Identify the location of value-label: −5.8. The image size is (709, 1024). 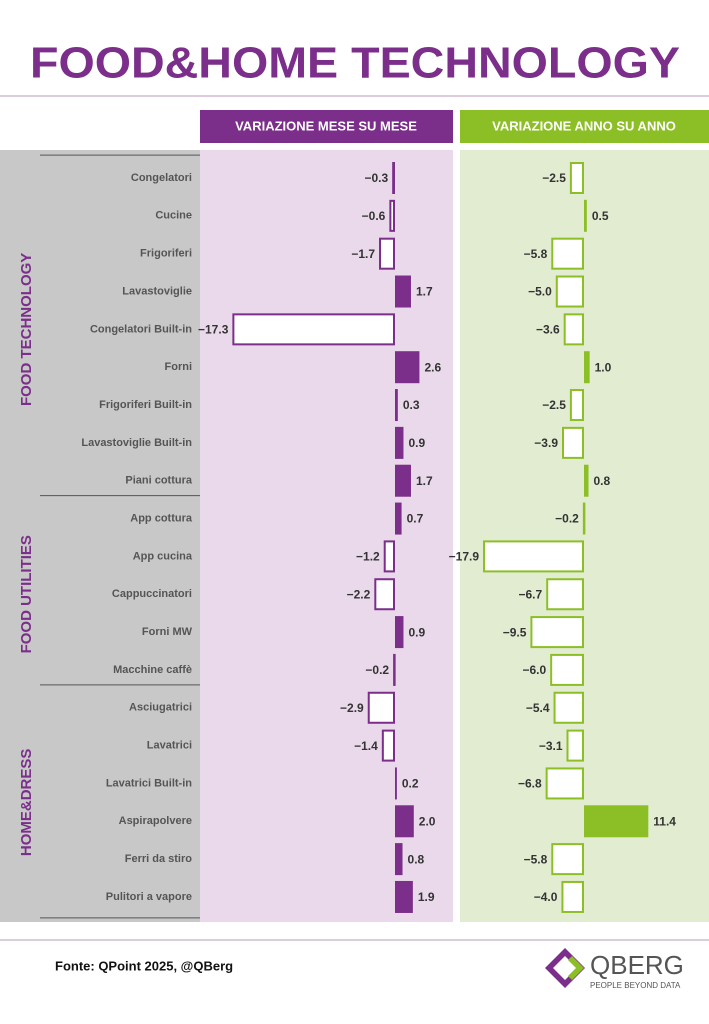
(536, 254).